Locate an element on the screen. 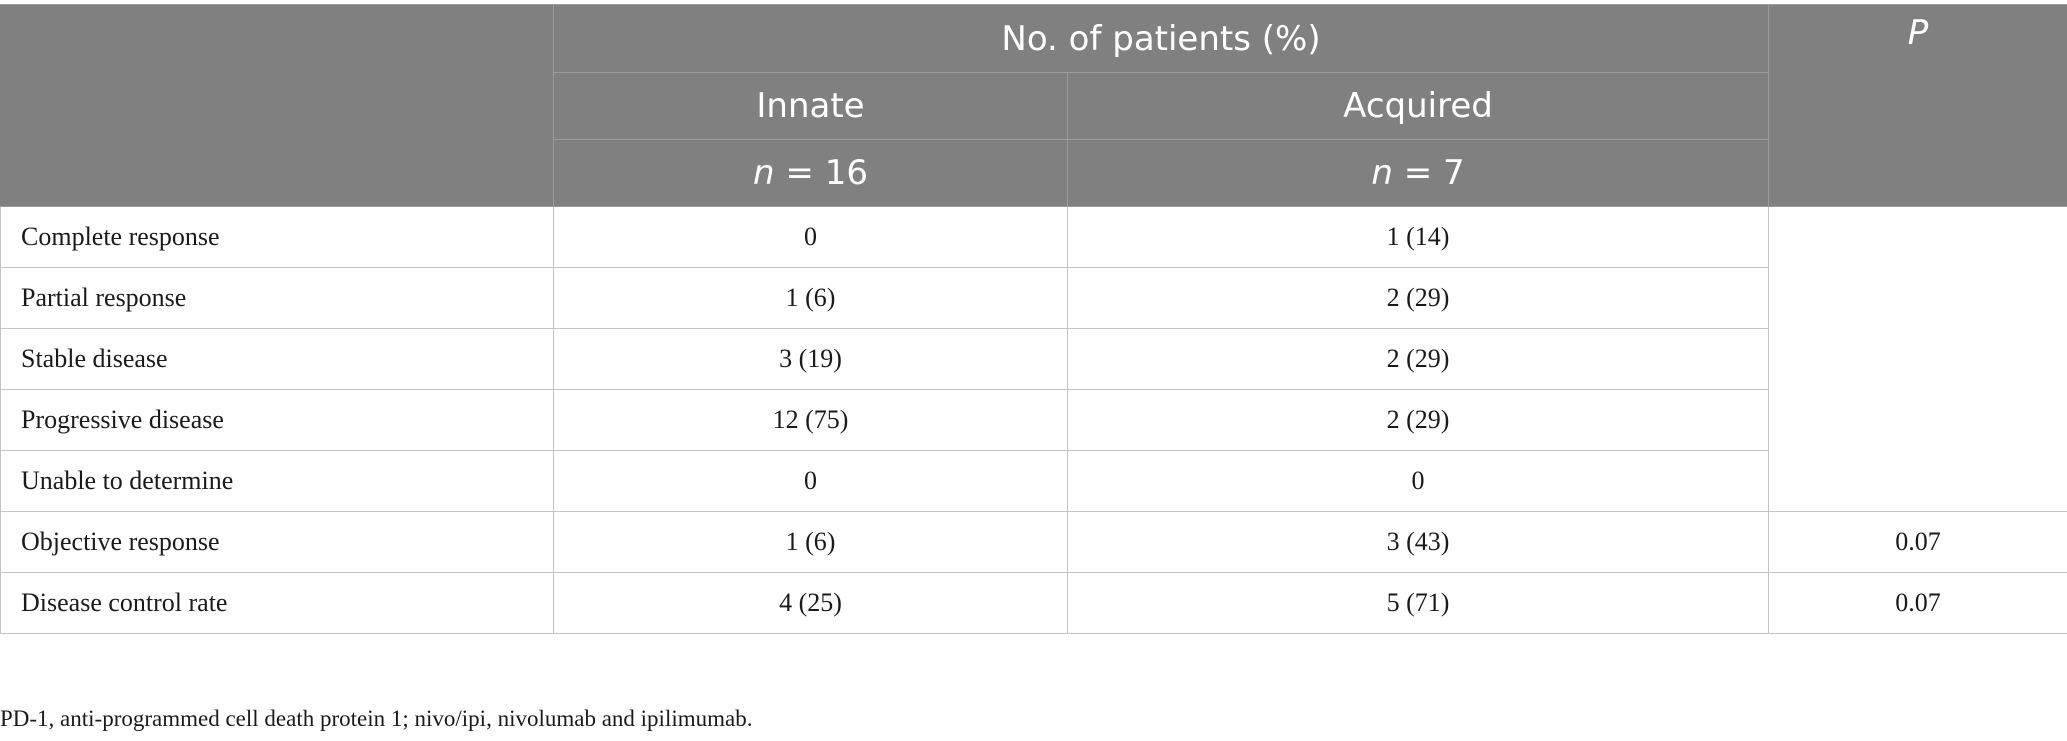 This screenshot has height=741, width=2067. acquired-value: 0 is located at coordinates (1418, 481).